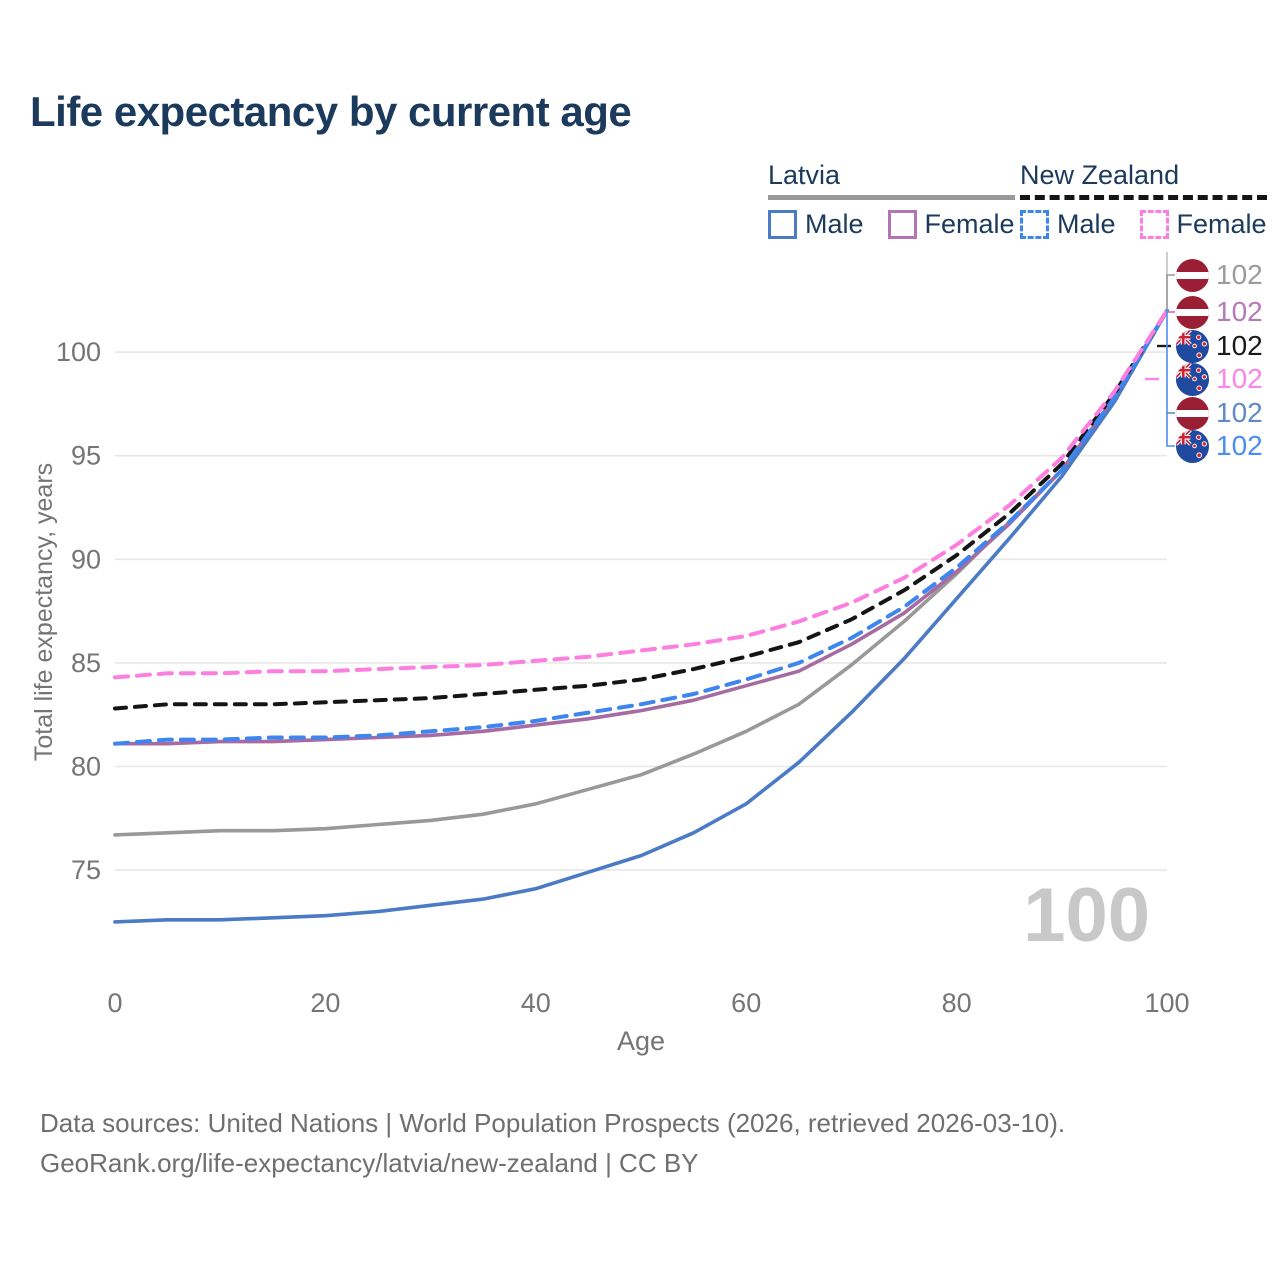 This screenshot has height=1280, width=1280. What do you see at coordinates (957, 1003) in the screenshot?
I see `x-tick-label-80: 80` at bounding box center [957, 1003].